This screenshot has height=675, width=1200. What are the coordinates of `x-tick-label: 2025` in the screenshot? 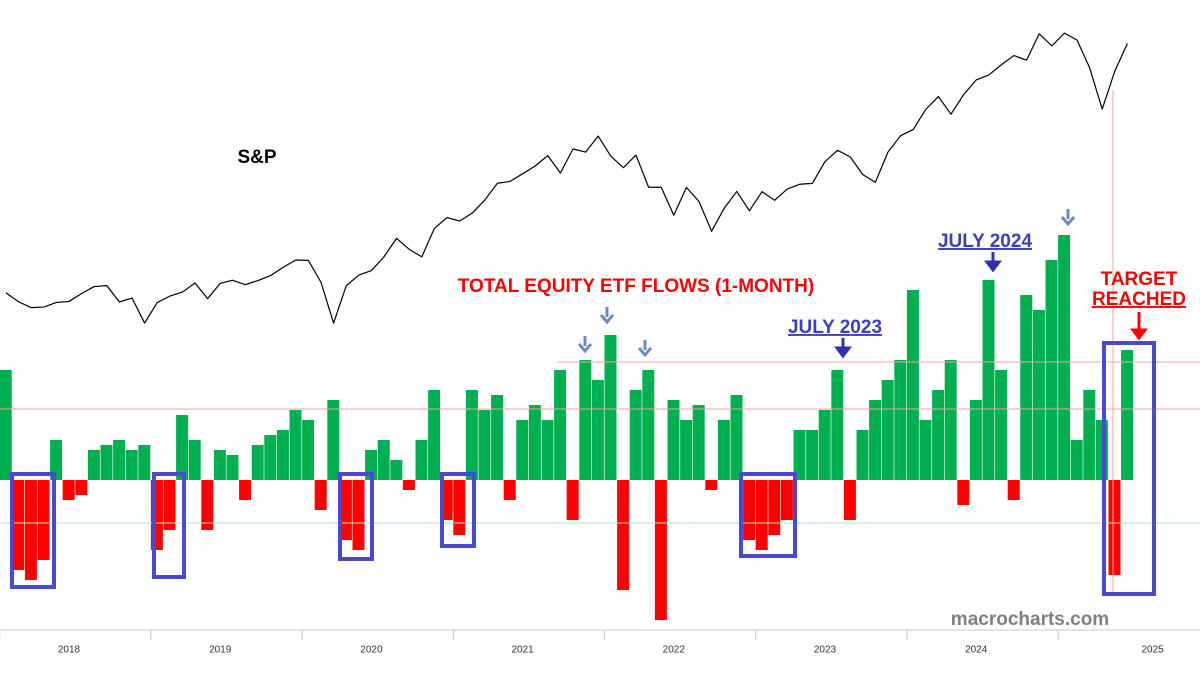 It's located at (1152, 650).